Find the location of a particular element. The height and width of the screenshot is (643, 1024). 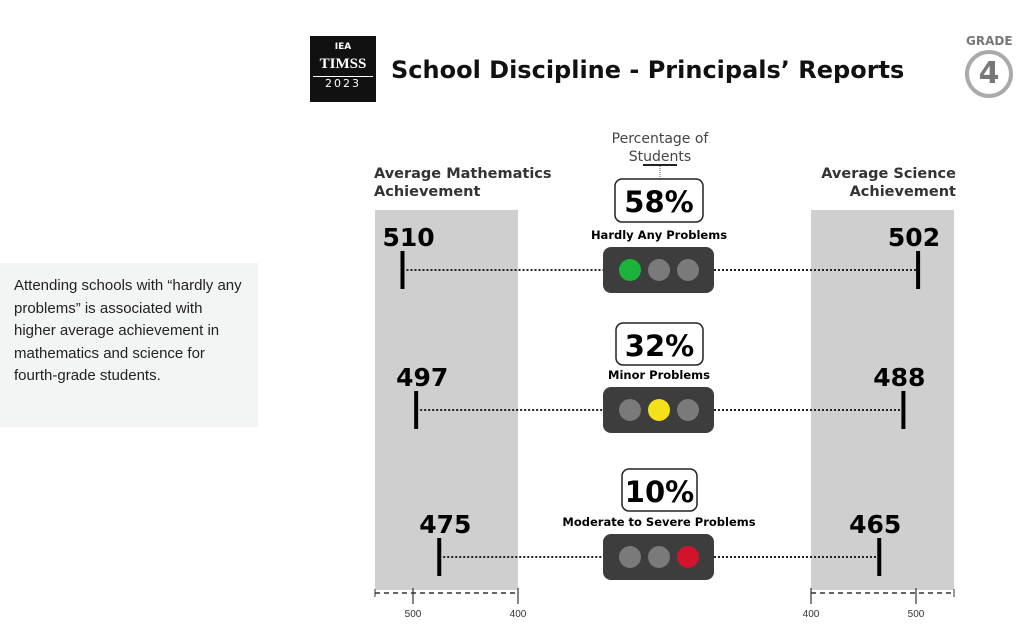

logo-year: 2023 is located at coordinates (343, 83).